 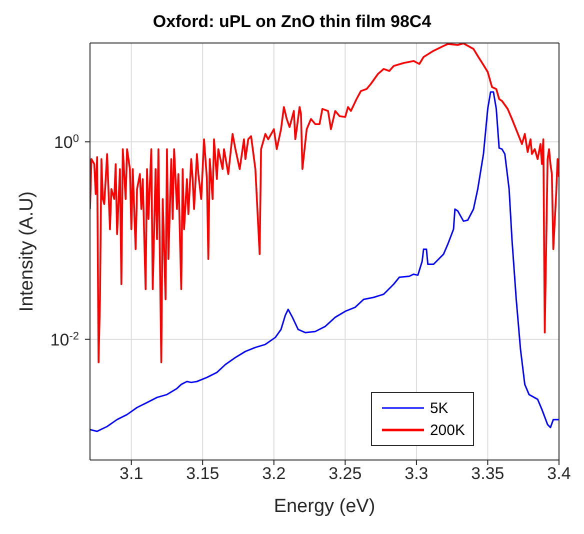 What do you see at coordinates (559, 474) in the screenshot?
I see `x-tick-label: 3.4` at bounding box center [559, 474].